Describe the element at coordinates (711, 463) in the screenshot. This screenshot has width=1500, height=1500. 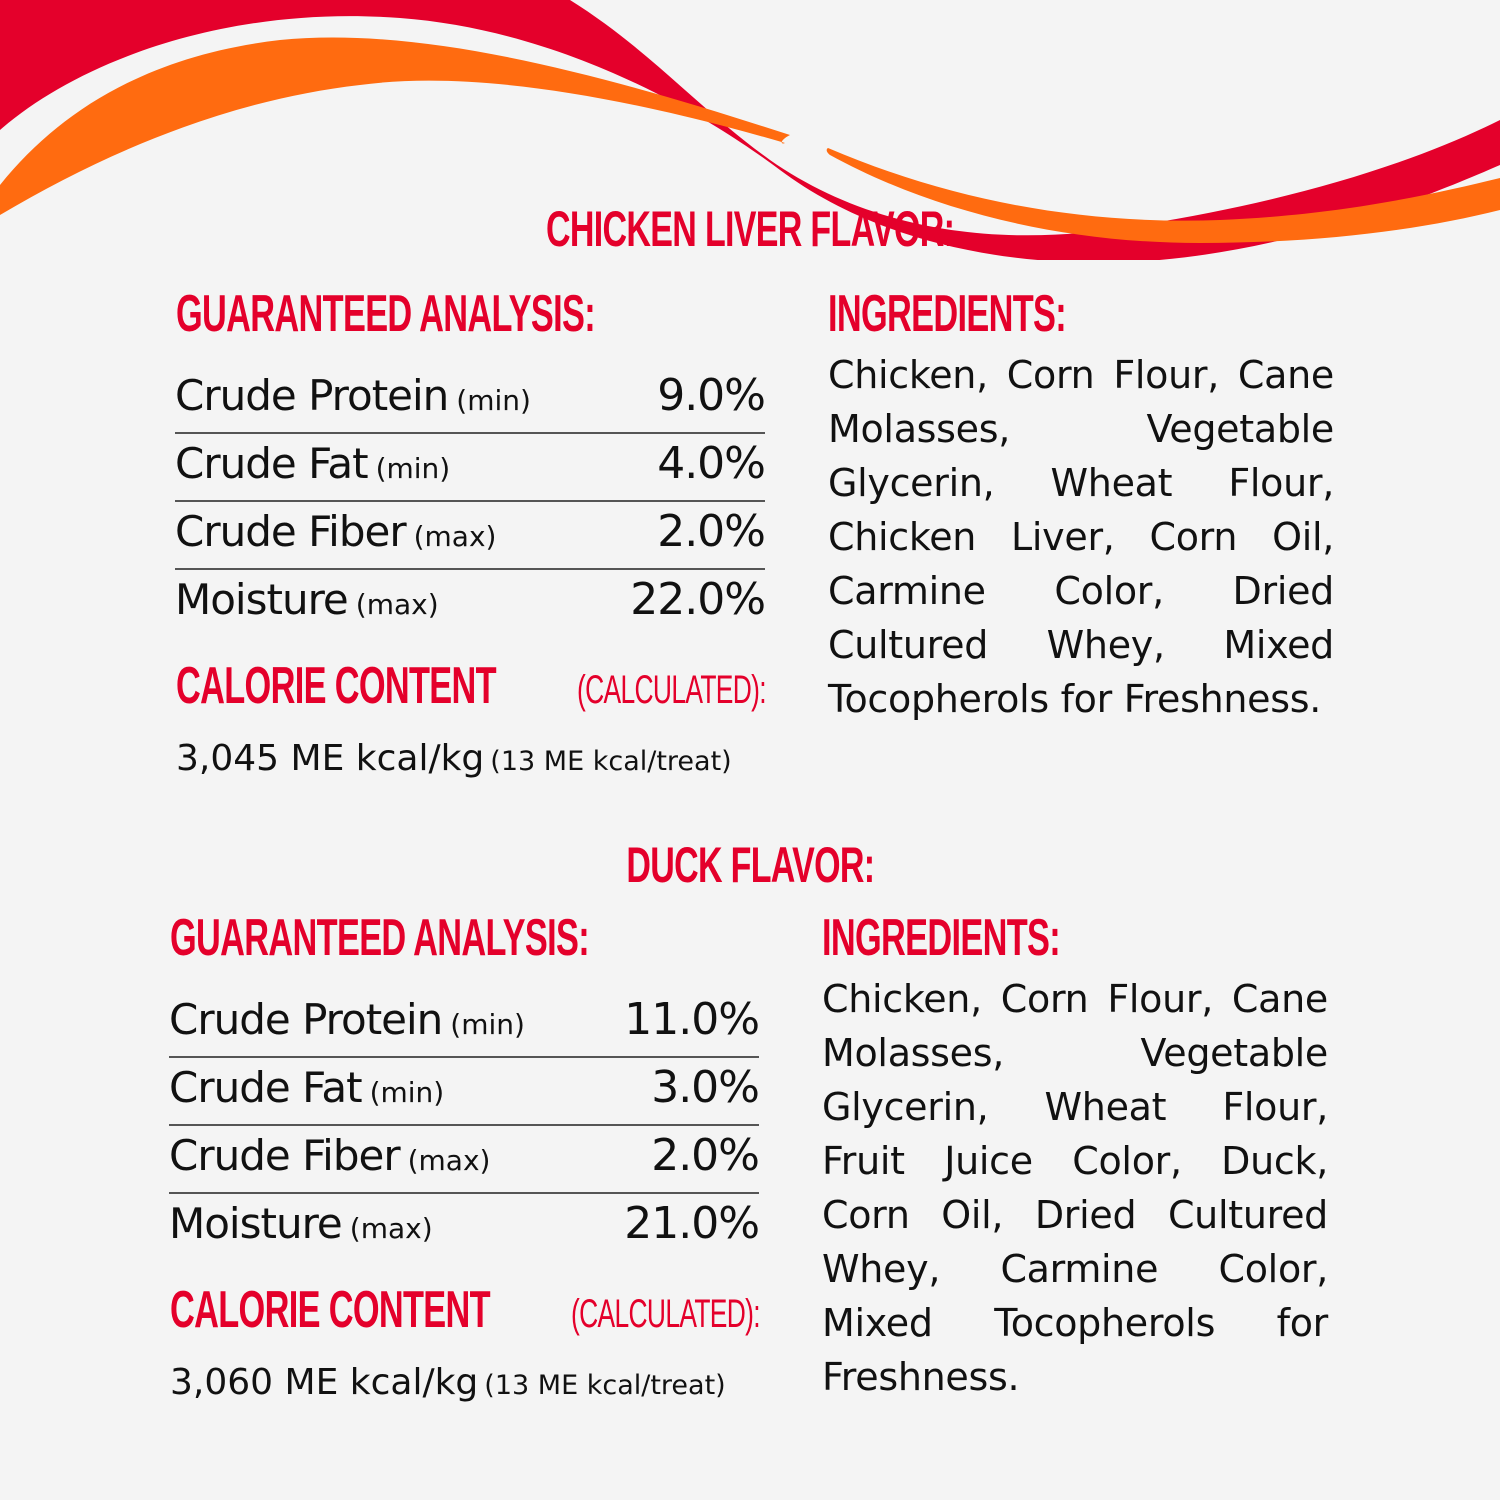
I see `nutrient-value: 4.0%` at that location.